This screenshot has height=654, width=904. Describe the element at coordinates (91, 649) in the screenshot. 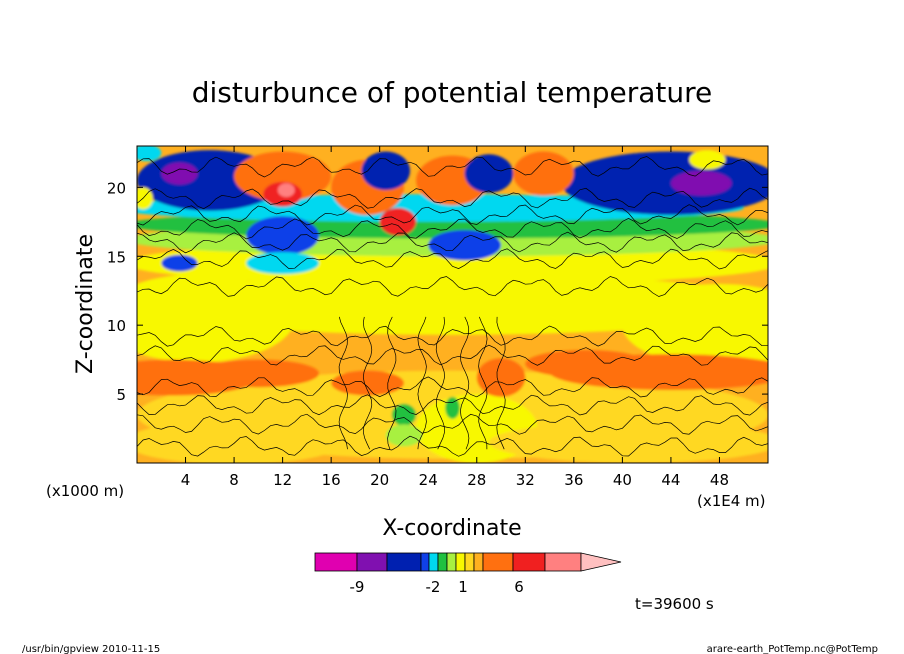

I see `footer-left: /usr/bin/gpview 2010-11-15` at that location.